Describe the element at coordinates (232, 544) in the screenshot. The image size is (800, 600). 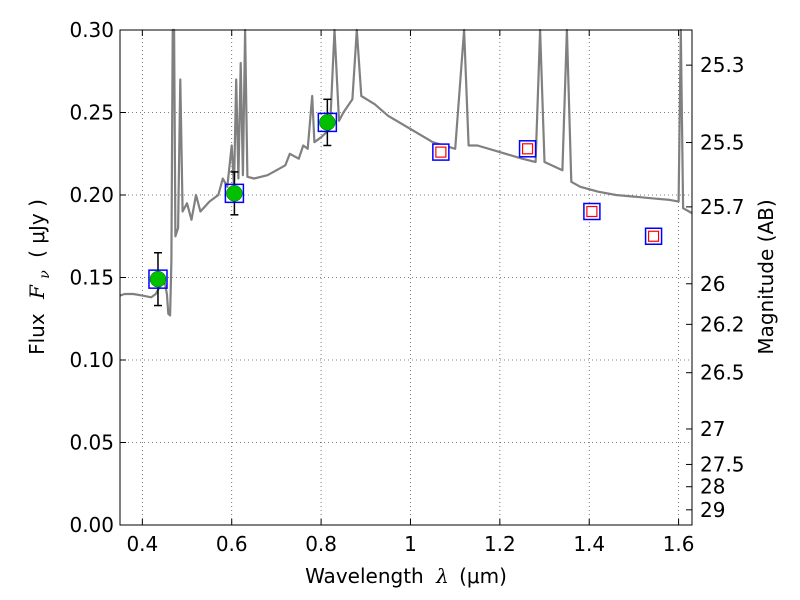
I see `x-tick-label: 0.6` at that location.